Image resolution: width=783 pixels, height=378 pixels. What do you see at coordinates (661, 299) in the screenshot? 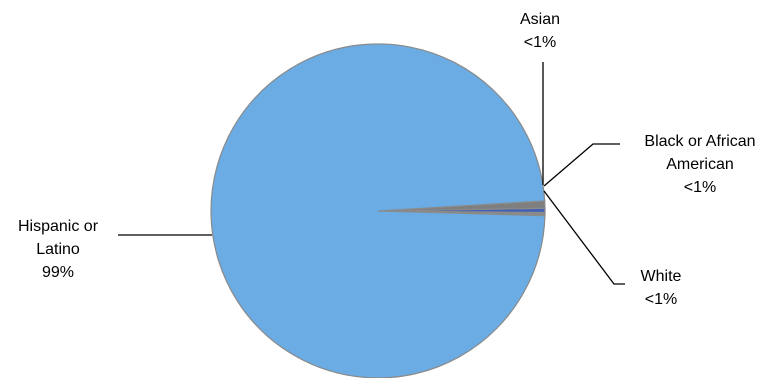
I see `label-white-value: <1%` at bounding box center [661, 299].